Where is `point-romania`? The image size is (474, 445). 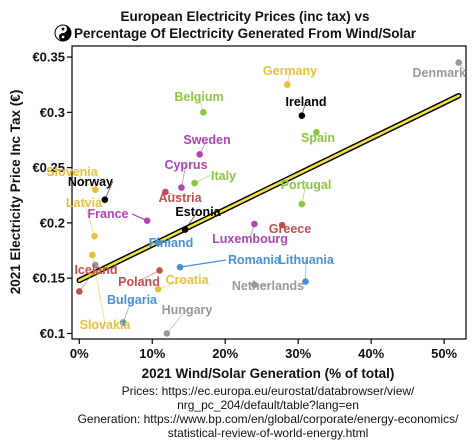
point-romania is located at coordinates (180, 267).